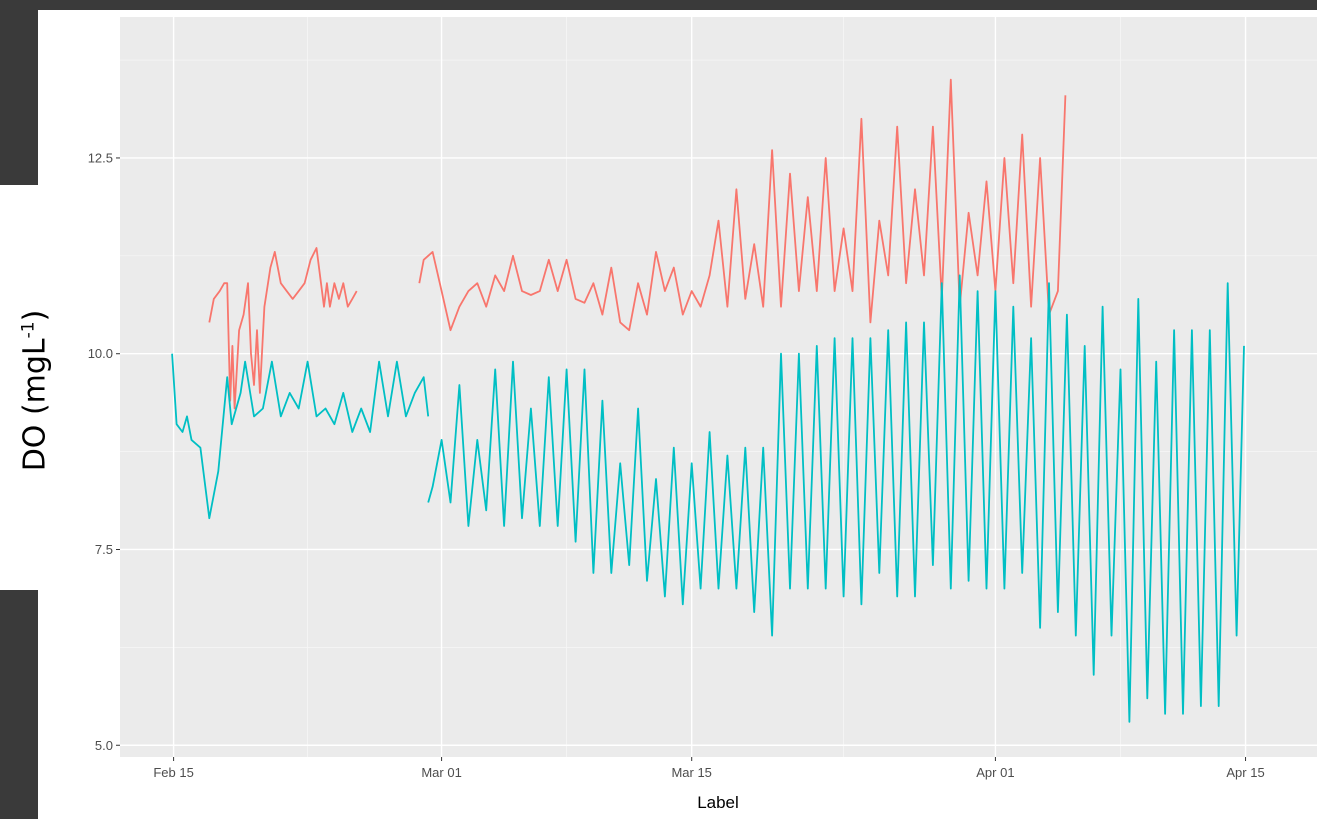  Describe the element at coordinates (718, 802) in the screenshot. I see `x-axis-title: Label` at that location.